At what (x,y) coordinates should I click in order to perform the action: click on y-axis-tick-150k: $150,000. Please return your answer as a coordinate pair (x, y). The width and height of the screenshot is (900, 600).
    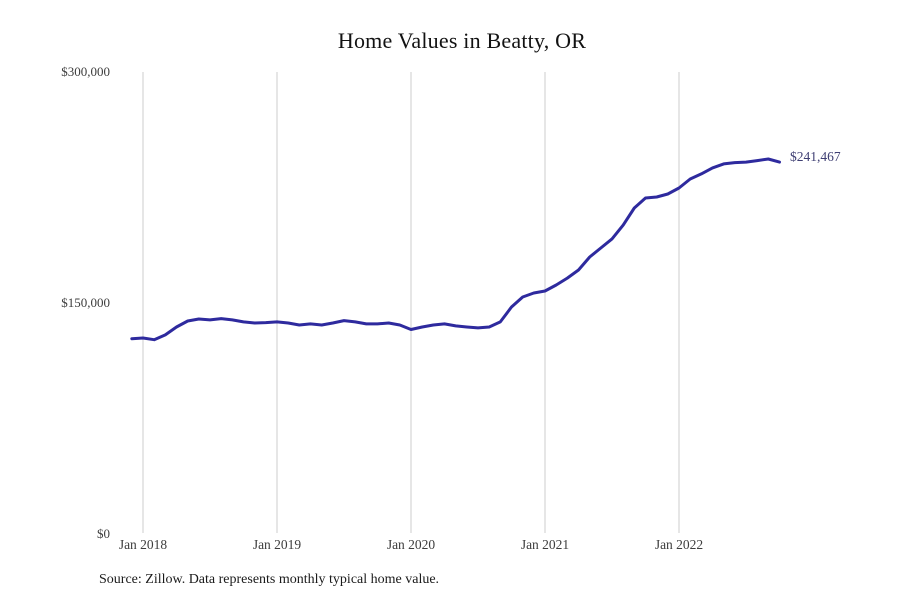
    Looking at the image, I should click on (85, 302).